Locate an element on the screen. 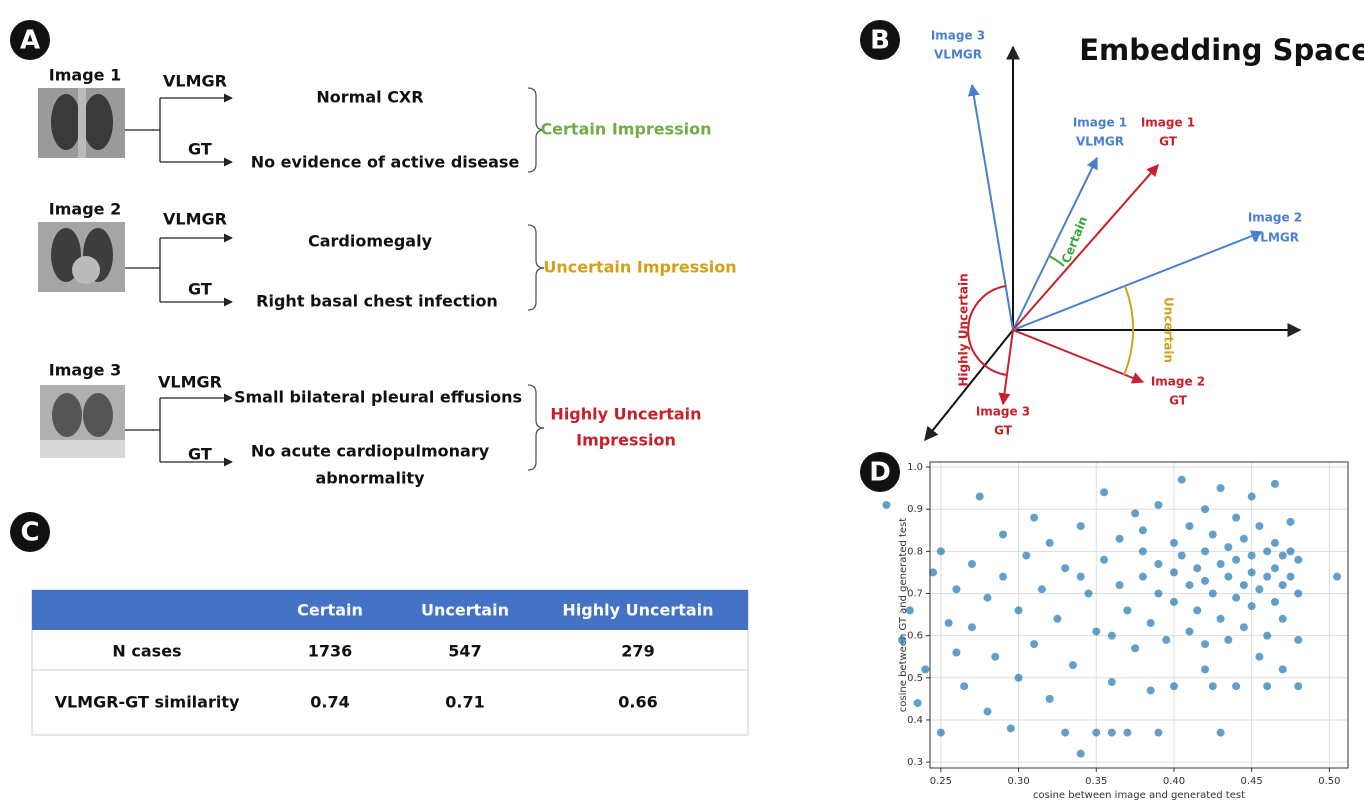  panel-letter: B is located at coordinates (880, 41).